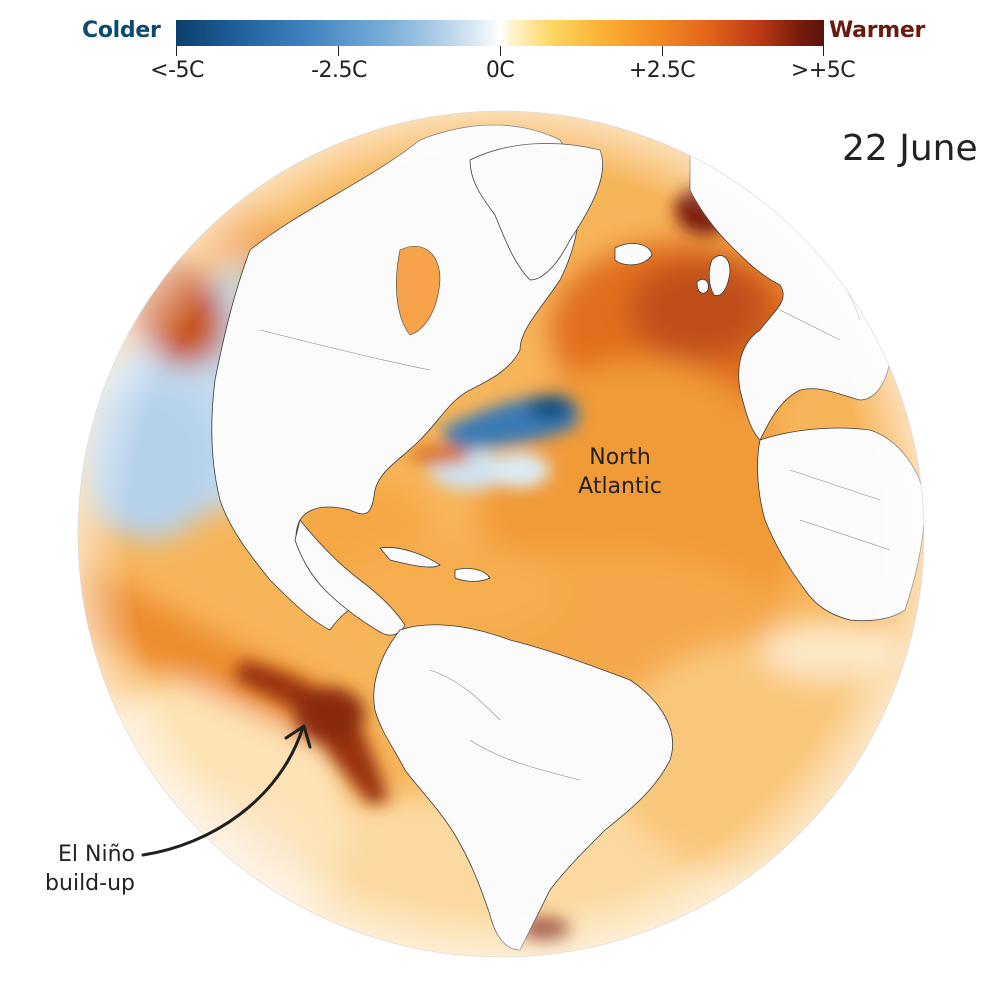 Image resolution: width=1000 pixels, height=982 pixels. I want to click on north-atlantic-label-line2: Atlantic, so click(620, 486).